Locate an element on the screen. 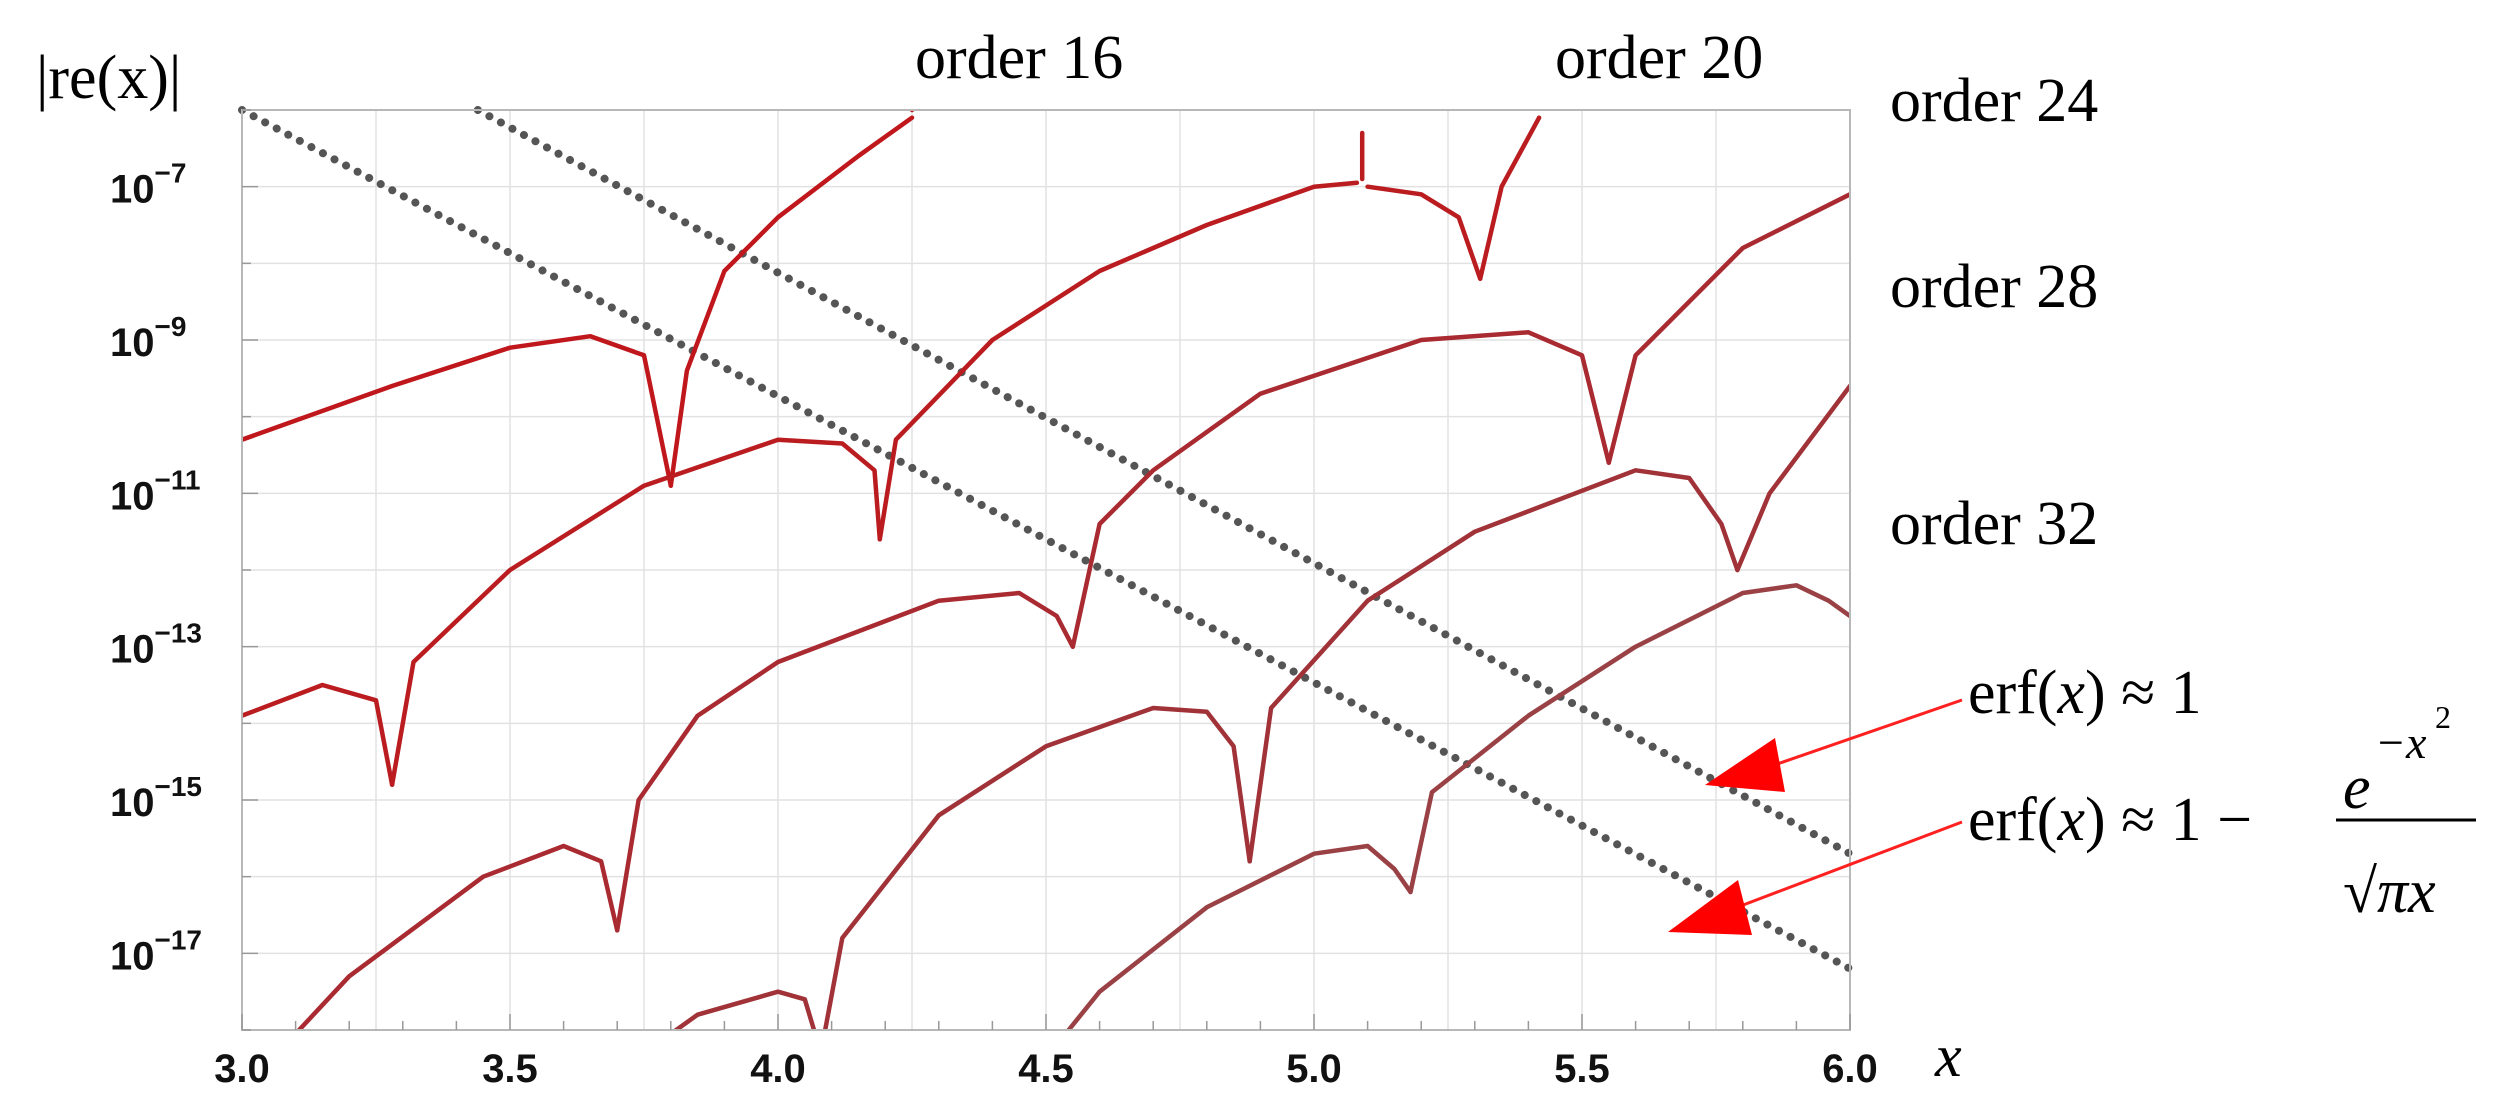 The width and height of the screenshot is (2509, 1119). x-tick-label: 3.0 is located at coordinates (242, 1069).